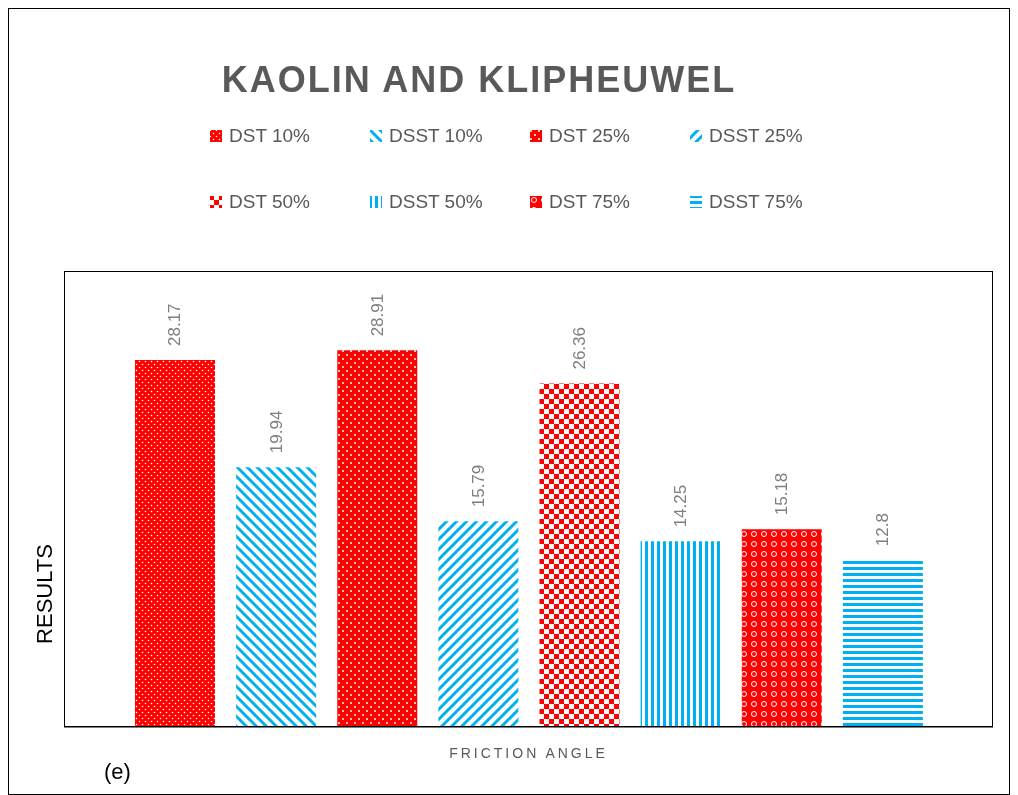 This screenshot has height=795, width=1018. What do you see at coordinates (175, 324) in the screenshot?
I see `data-label: 28.17` at bounding box center [175, 324].